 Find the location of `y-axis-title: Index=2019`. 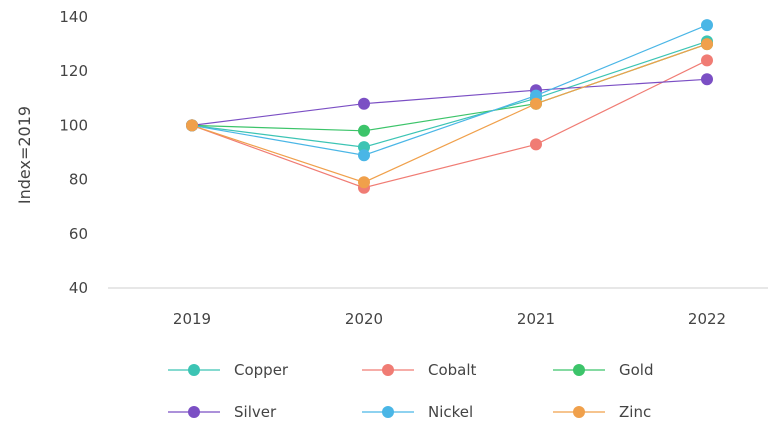

y-axis-title: Index=2019 is located at coordinates (24, 155).